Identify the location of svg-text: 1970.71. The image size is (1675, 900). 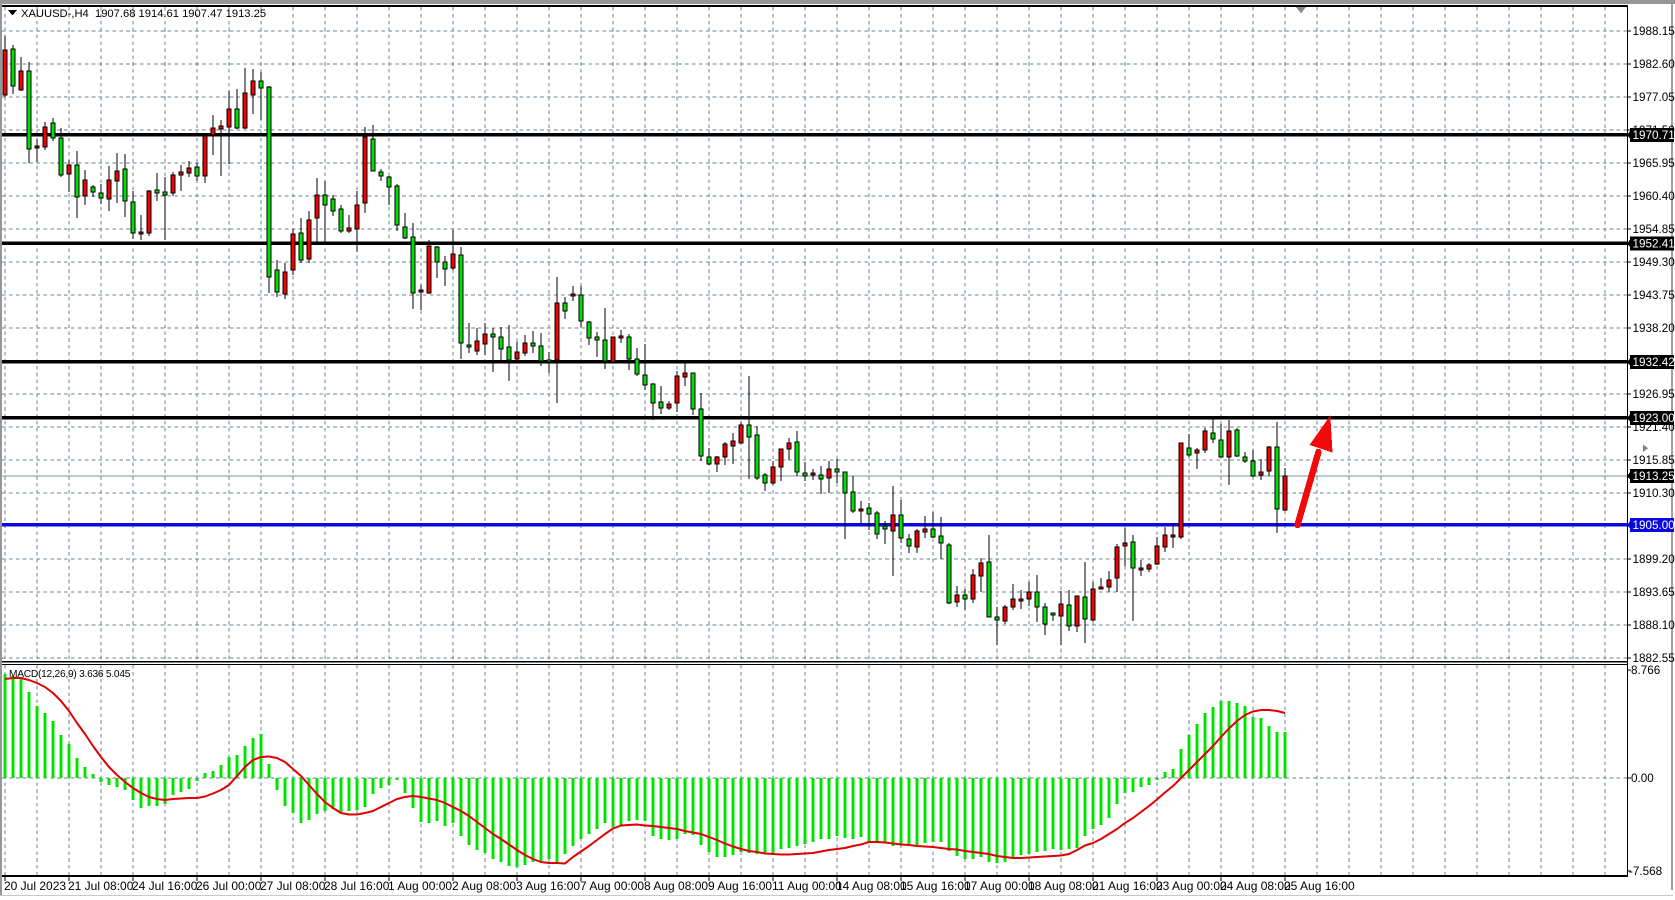
(1654, 135).